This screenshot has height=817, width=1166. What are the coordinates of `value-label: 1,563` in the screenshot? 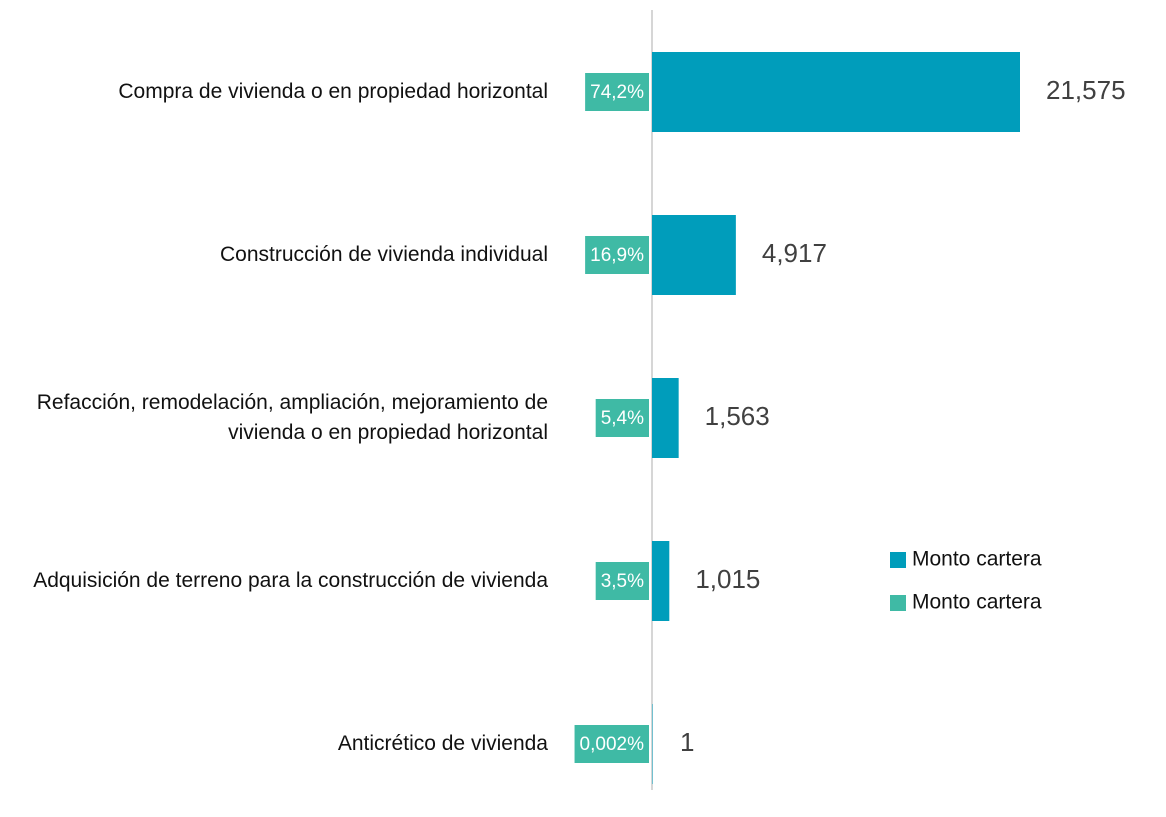 It's located at (737, 416).